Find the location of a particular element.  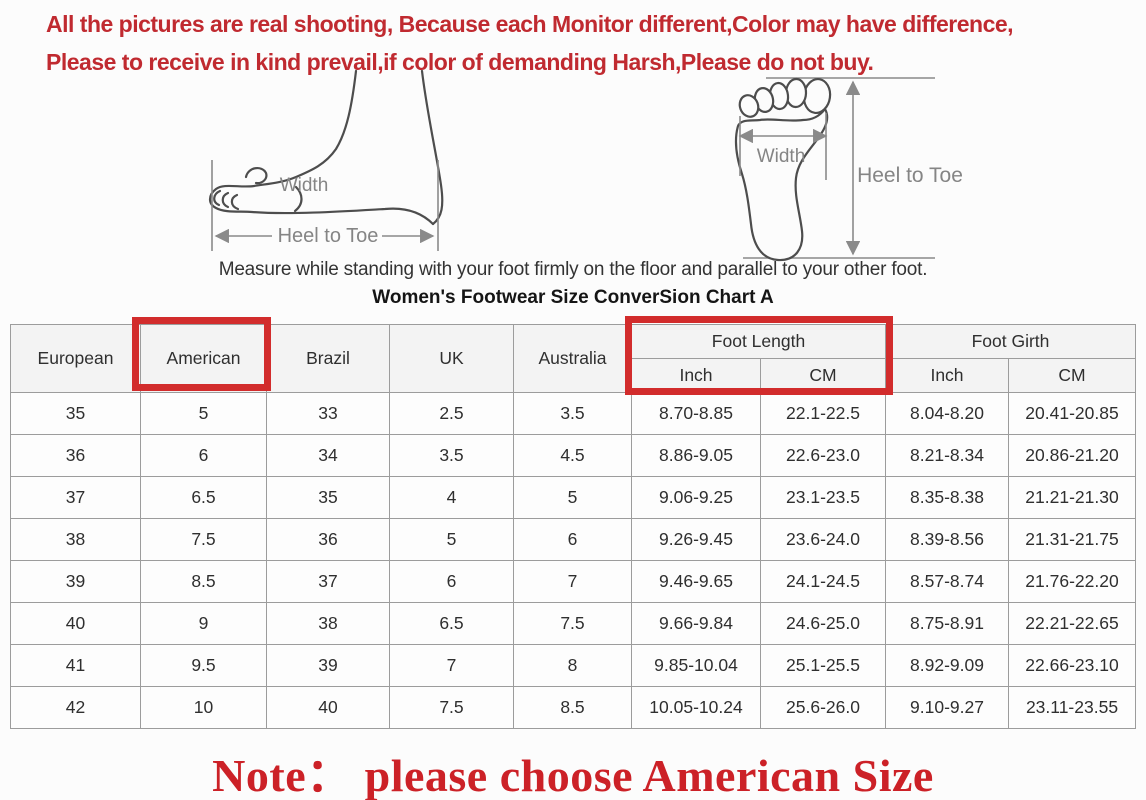

width-band-top is located at coordinates (256, 176).